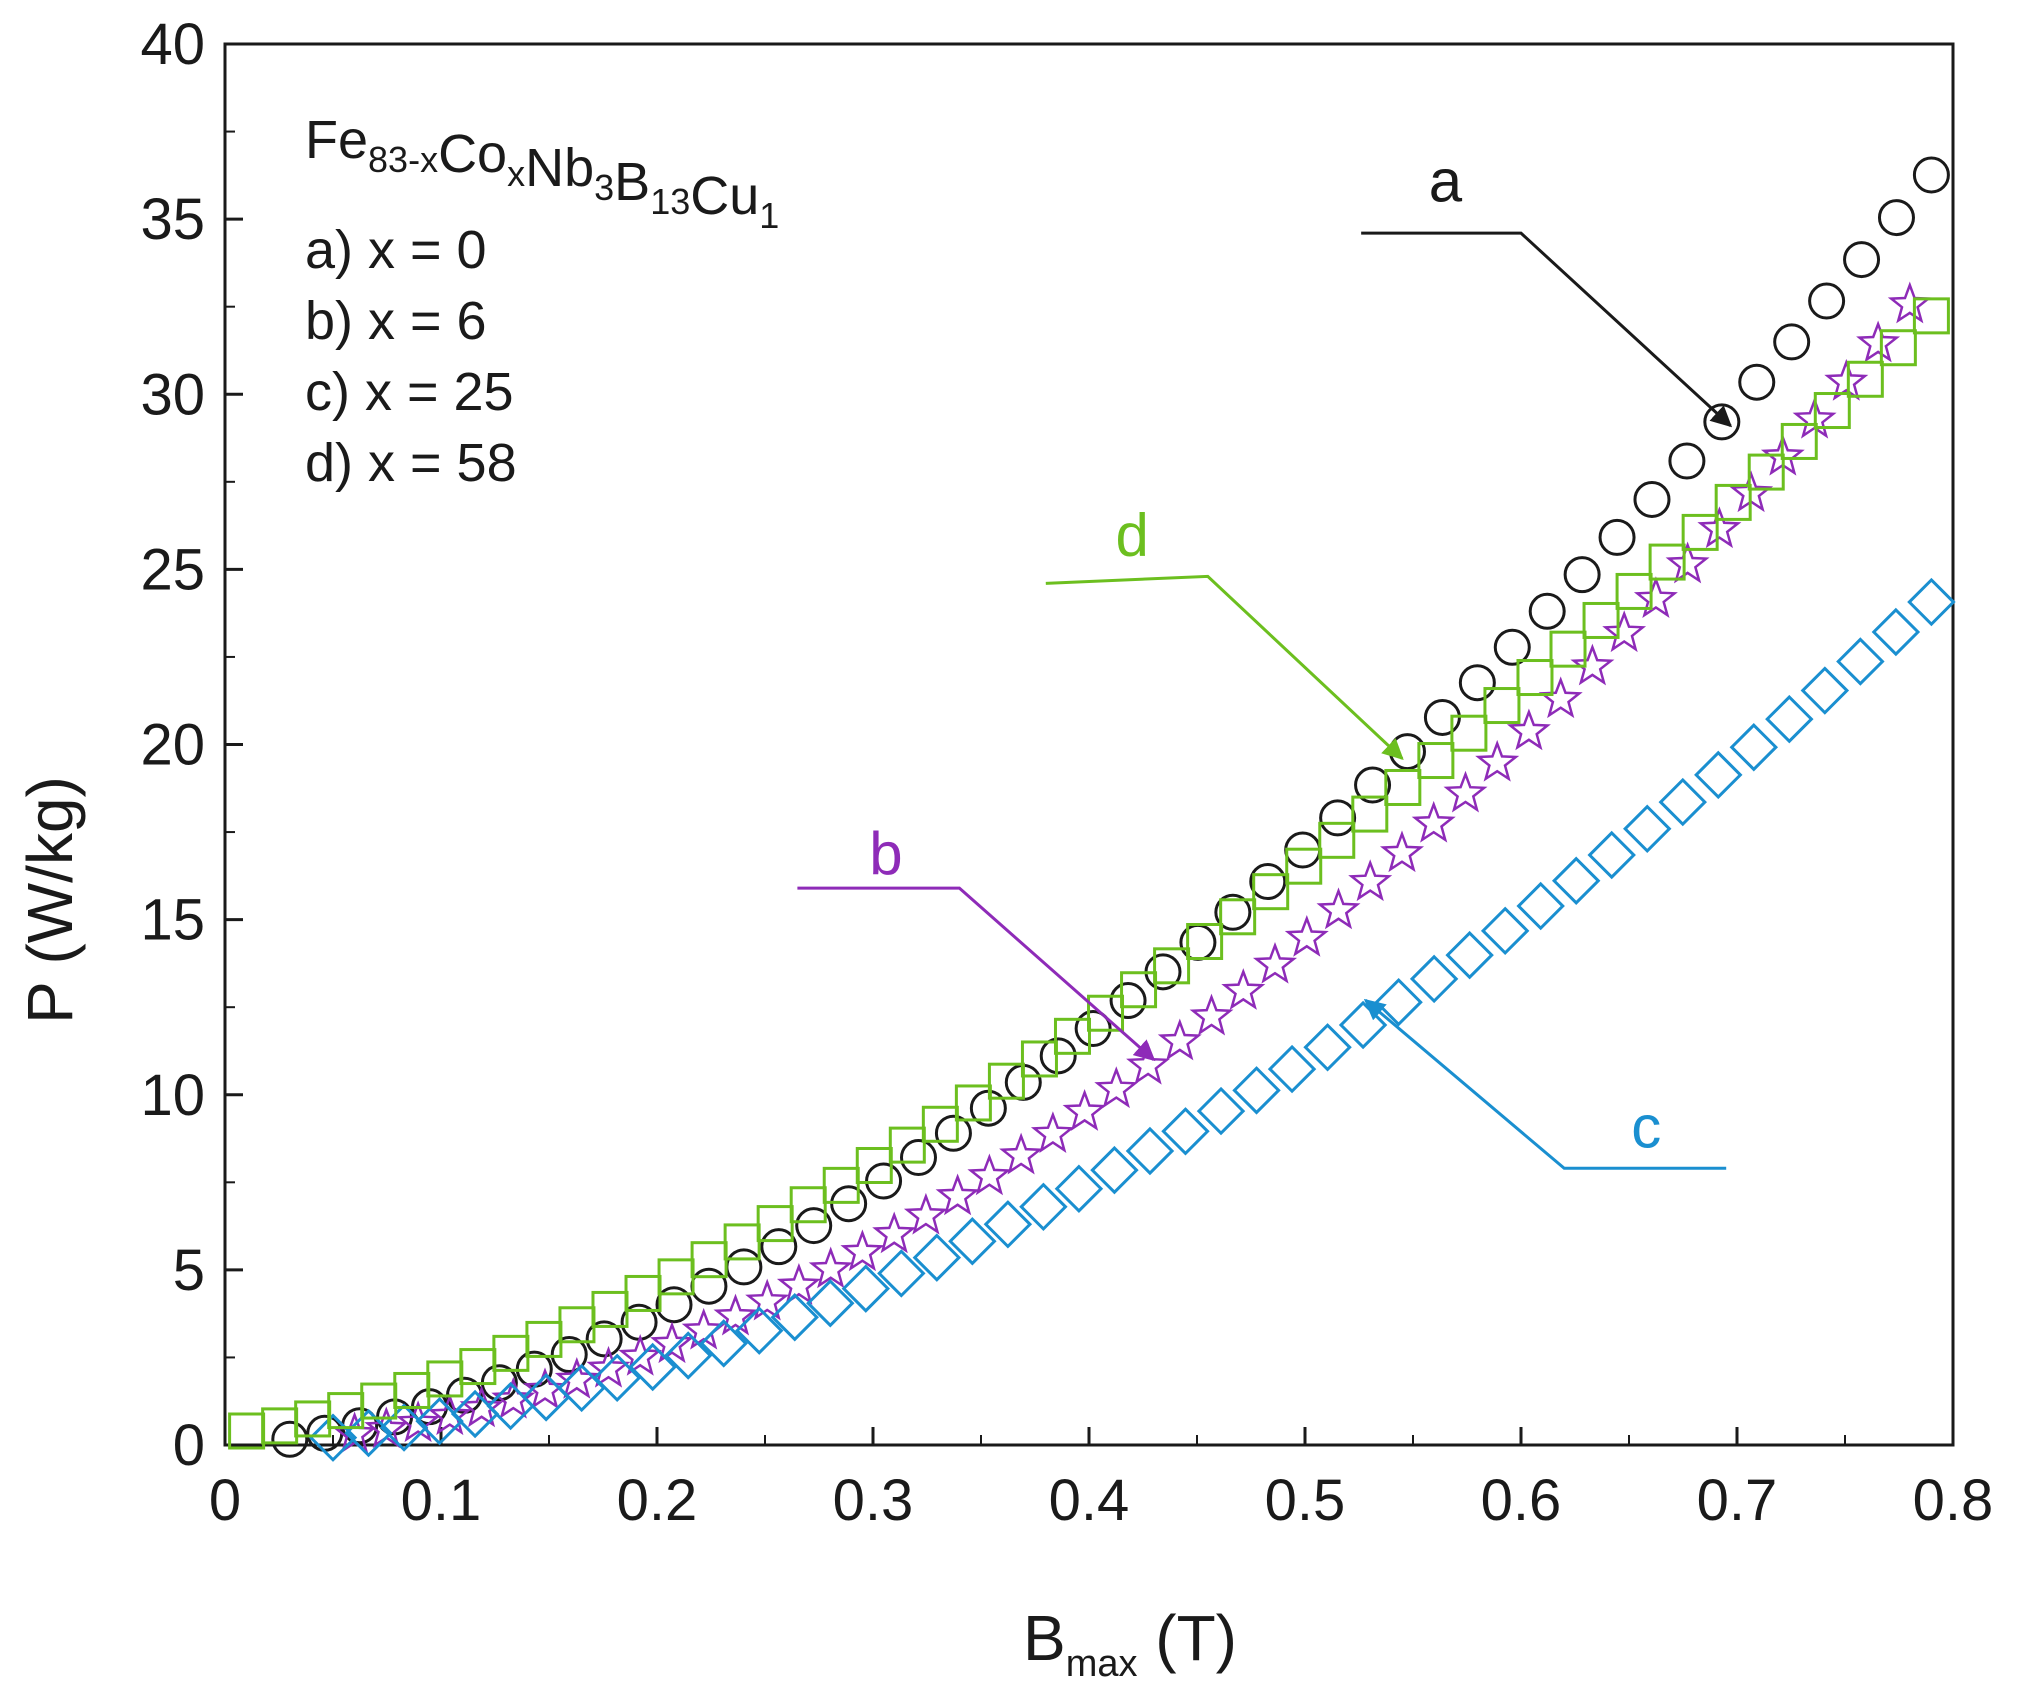 The image size is (2032, 1686). I want to click on callout-label-b: b, so click(885, 853).